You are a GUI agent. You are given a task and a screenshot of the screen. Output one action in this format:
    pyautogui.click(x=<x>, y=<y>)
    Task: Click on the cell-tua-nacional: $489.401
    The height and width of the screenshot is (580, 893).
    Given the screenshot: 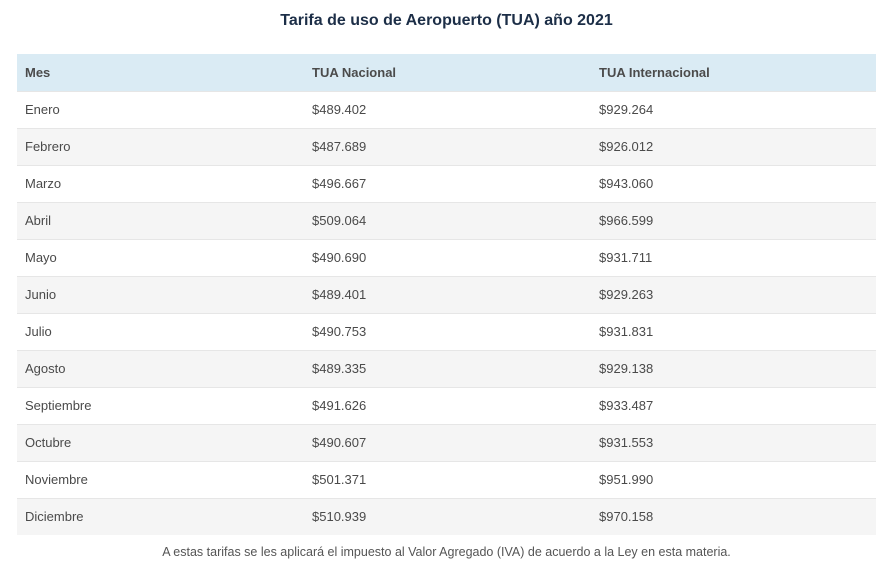 What is the action you would take?
    pyautogui.click(x=339, y=294)
    